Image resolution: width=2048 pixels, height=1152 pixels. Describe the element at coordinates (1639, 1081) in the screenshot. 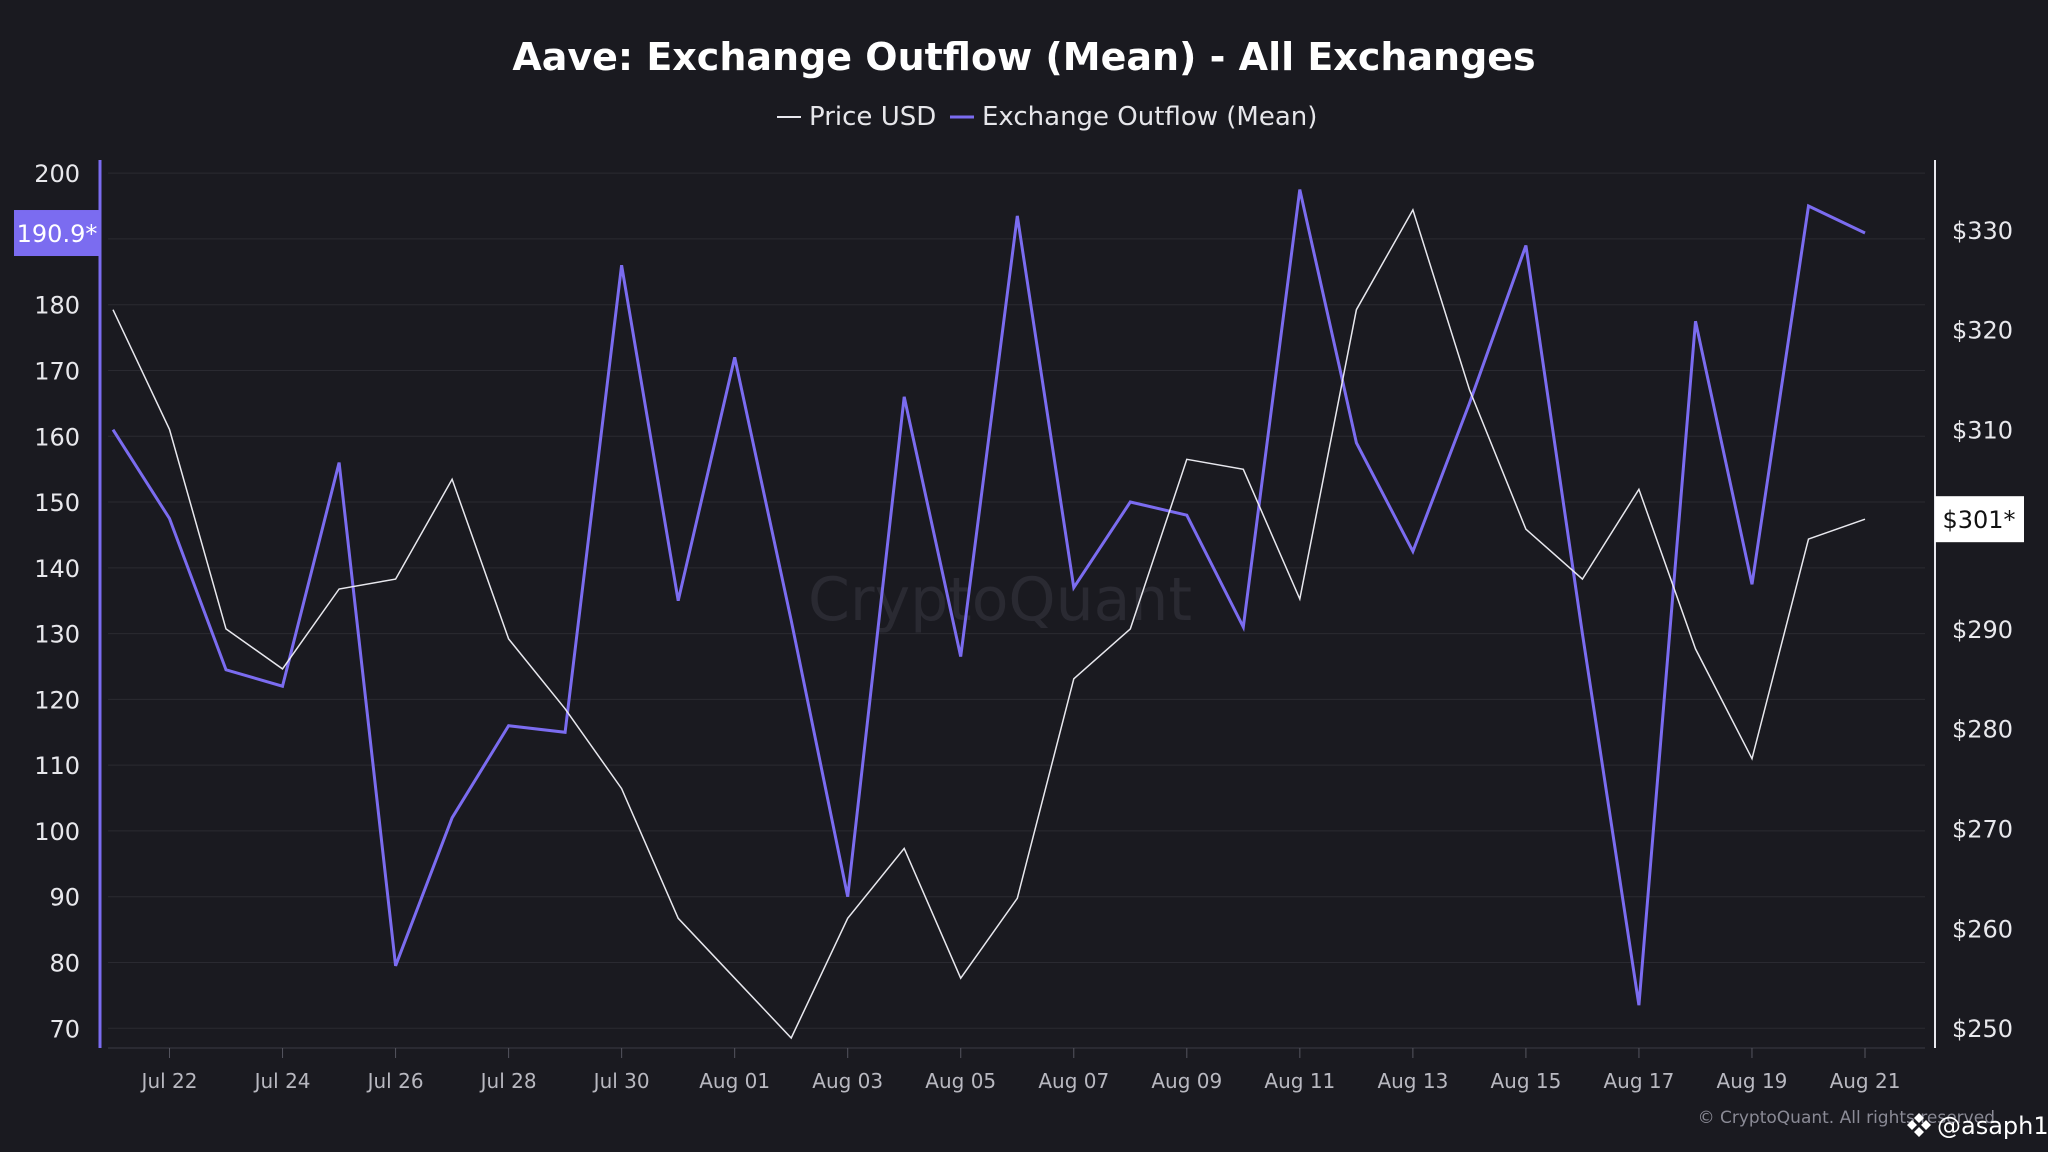

I see `x-tick-label: Aug 17` at that location.